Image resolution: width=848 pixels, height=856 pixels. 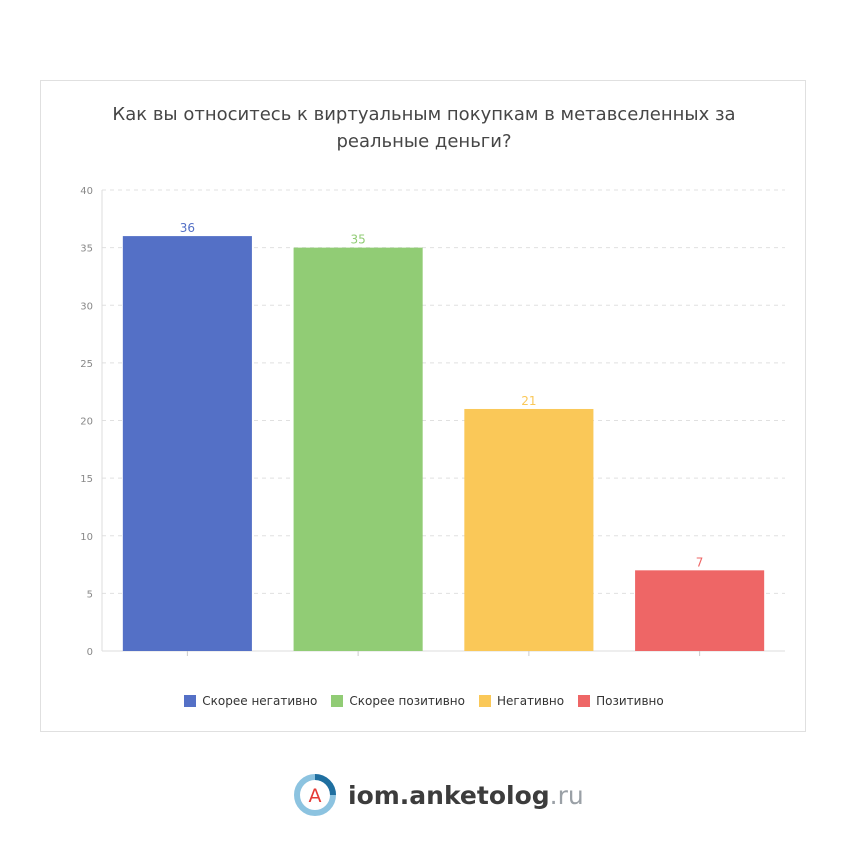 I want to click on y-tick-label: 20, so click(x=86, y=422).